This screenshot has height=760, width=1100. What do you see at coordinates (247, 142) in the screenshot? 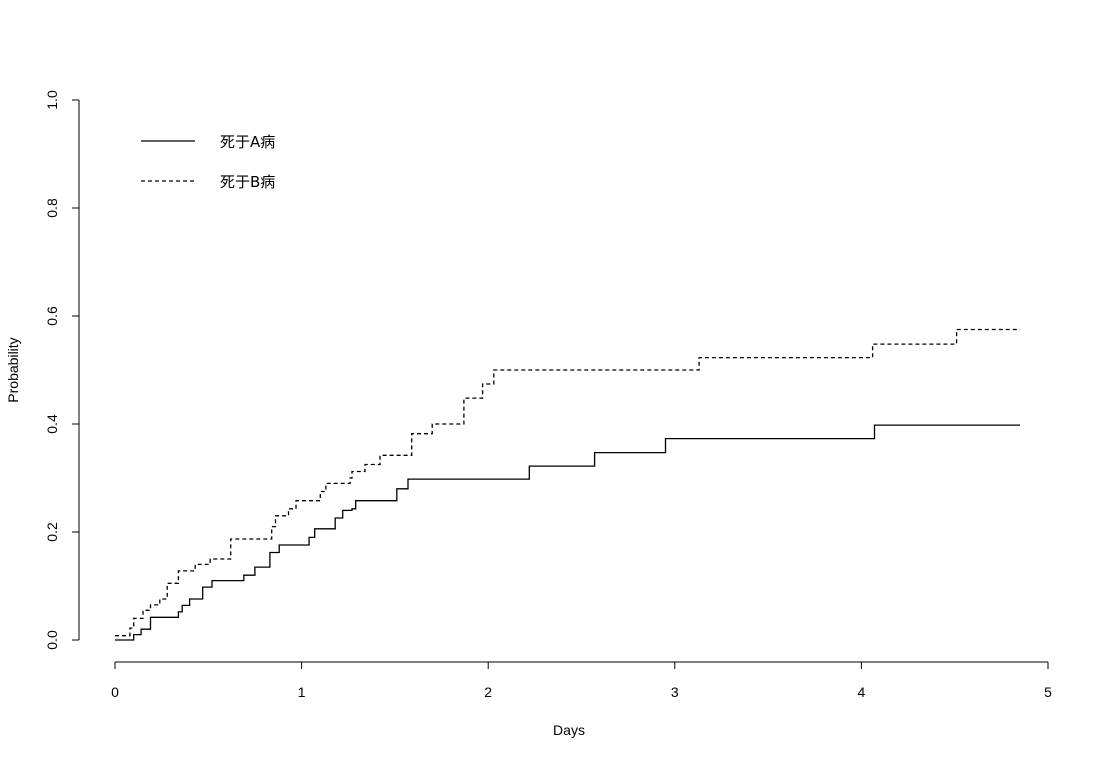
I see `legend-label-1: 死于A病` at bounding box center [247, 142].